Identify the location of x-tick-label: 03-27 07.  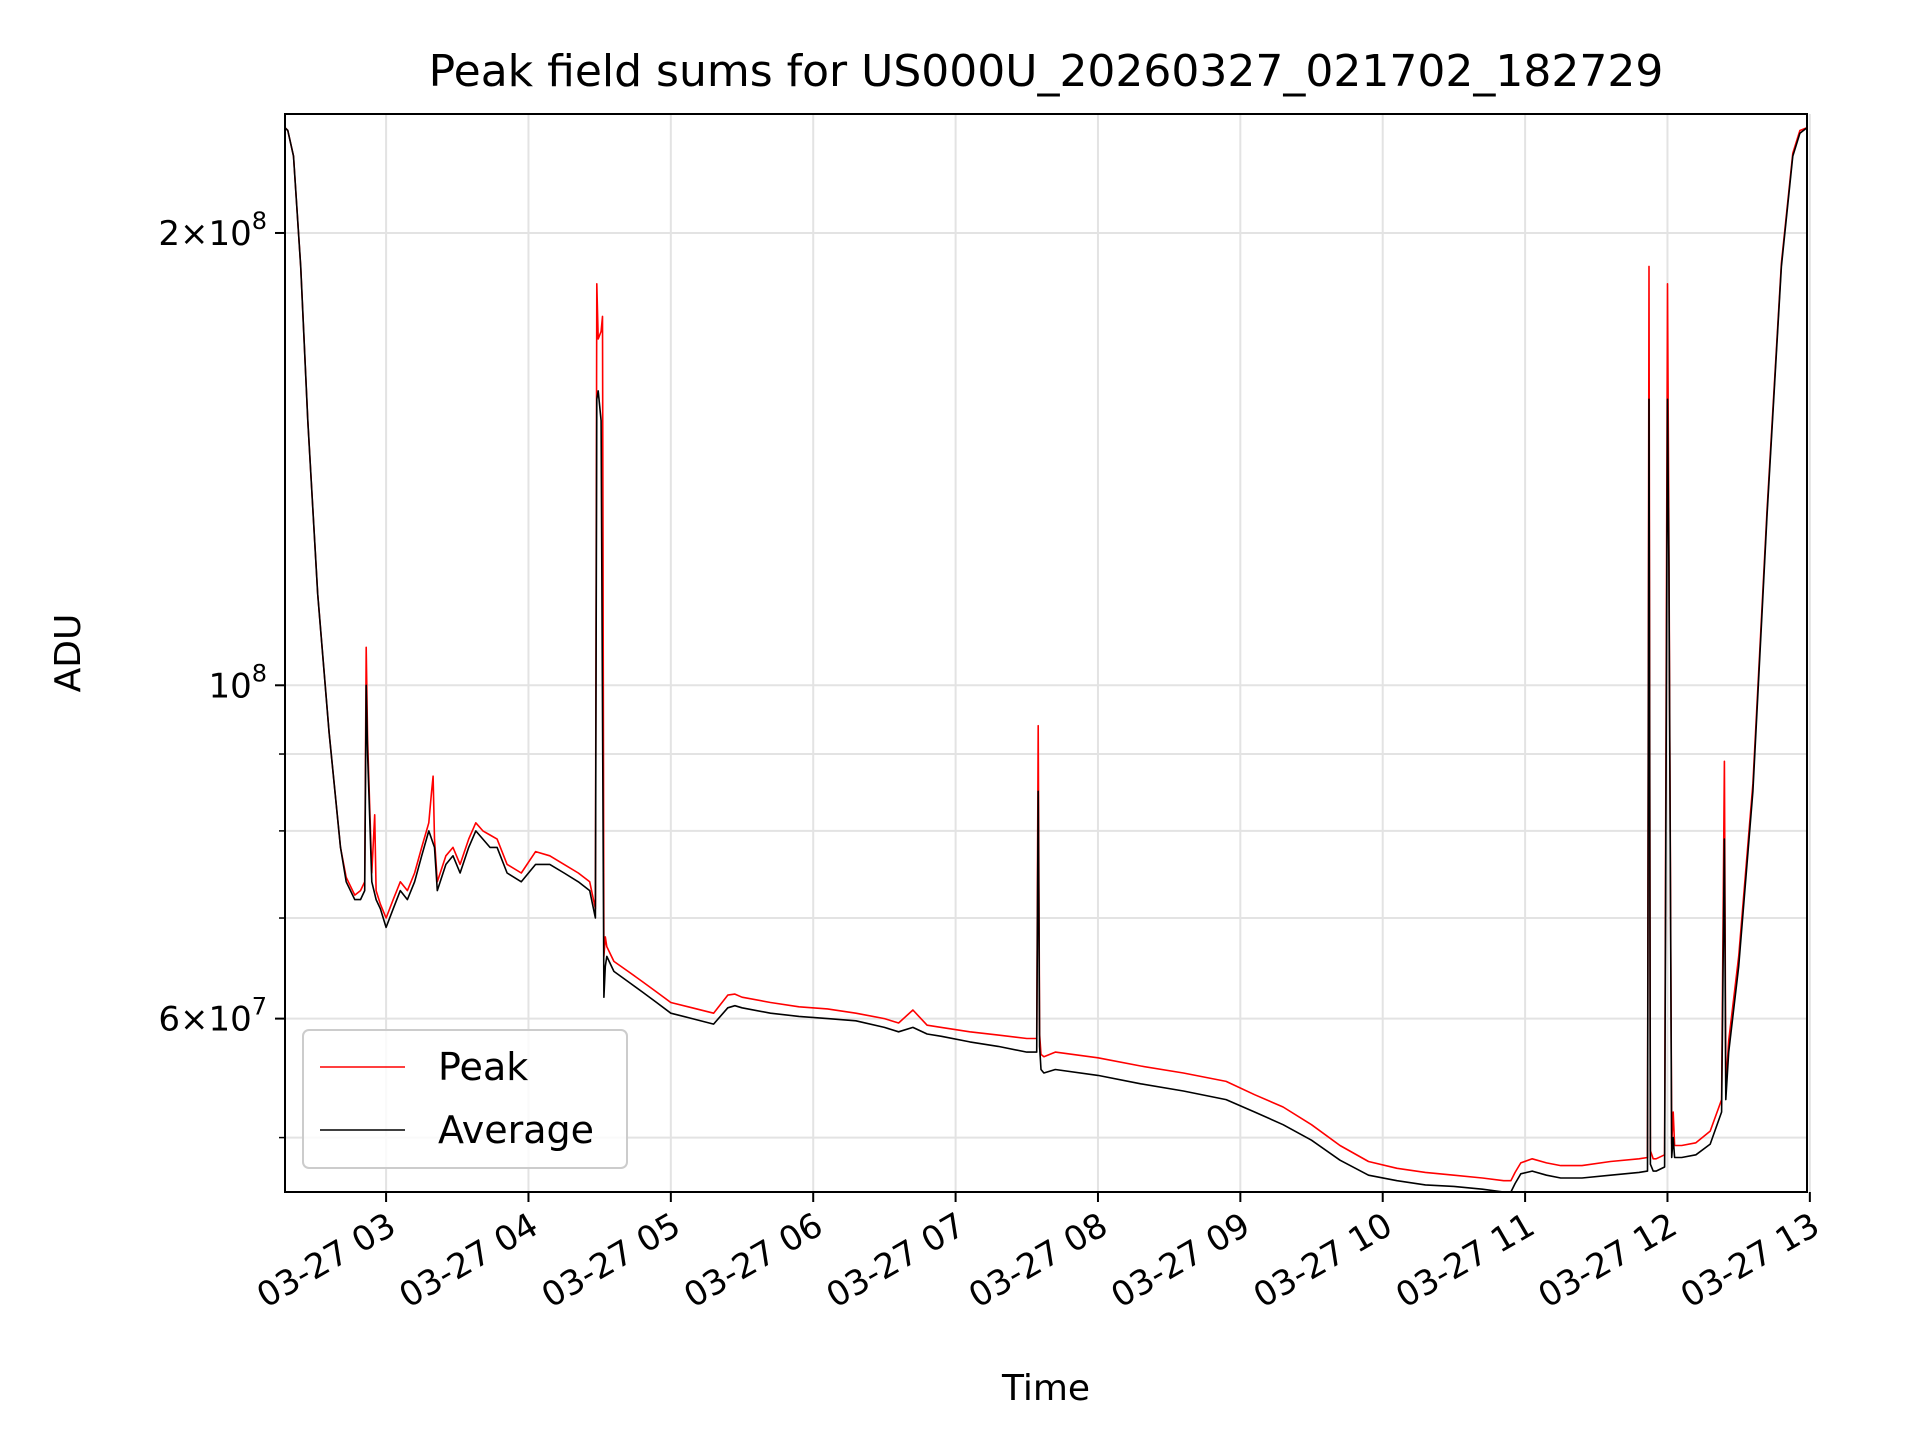
(896, 1260).